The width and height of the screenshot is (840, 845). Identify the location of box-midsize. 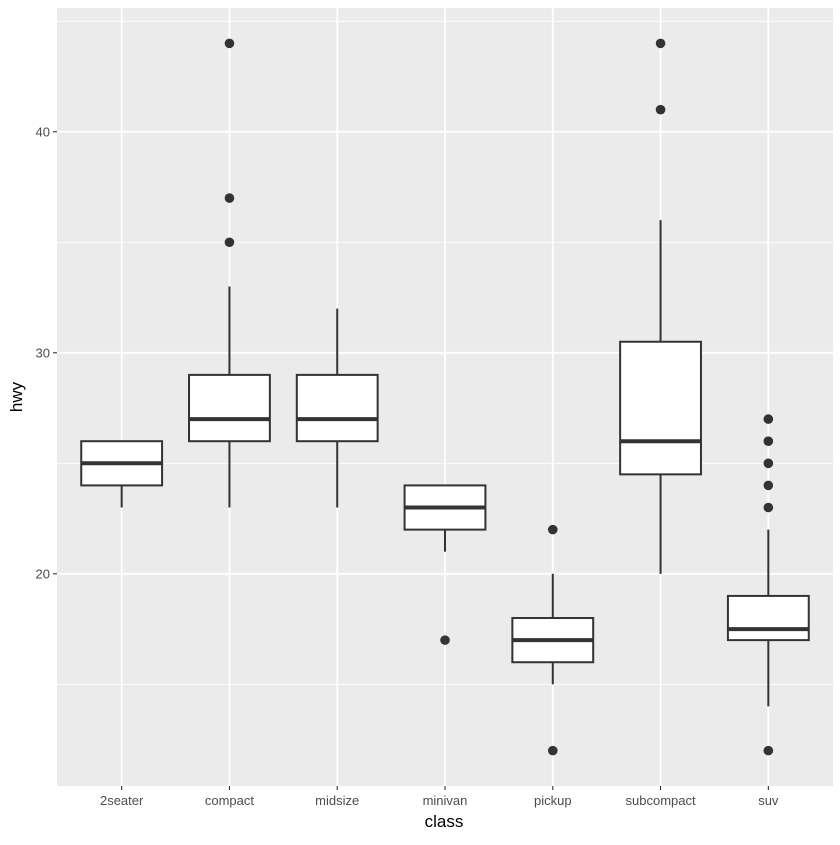
(337, 408).